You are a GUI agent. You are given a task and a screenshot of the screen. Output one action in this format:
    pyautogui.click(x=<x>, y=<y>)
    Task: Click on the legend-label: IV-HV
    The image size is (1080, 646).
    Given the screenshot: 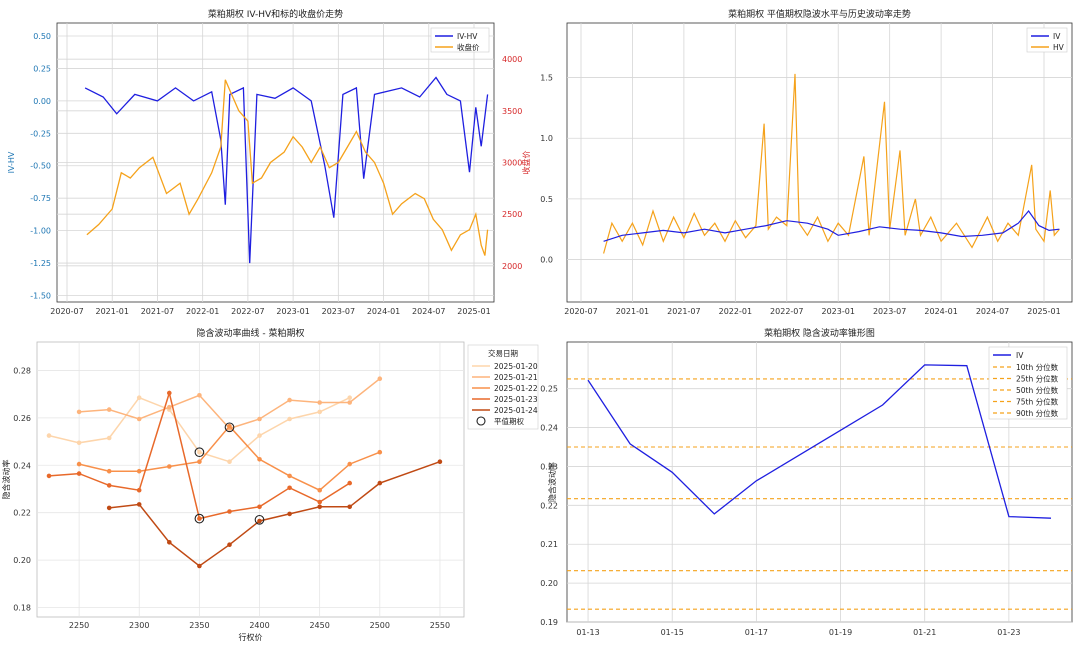 What is the action you would take?
    pyautogui.click(x=467, y=36)
    